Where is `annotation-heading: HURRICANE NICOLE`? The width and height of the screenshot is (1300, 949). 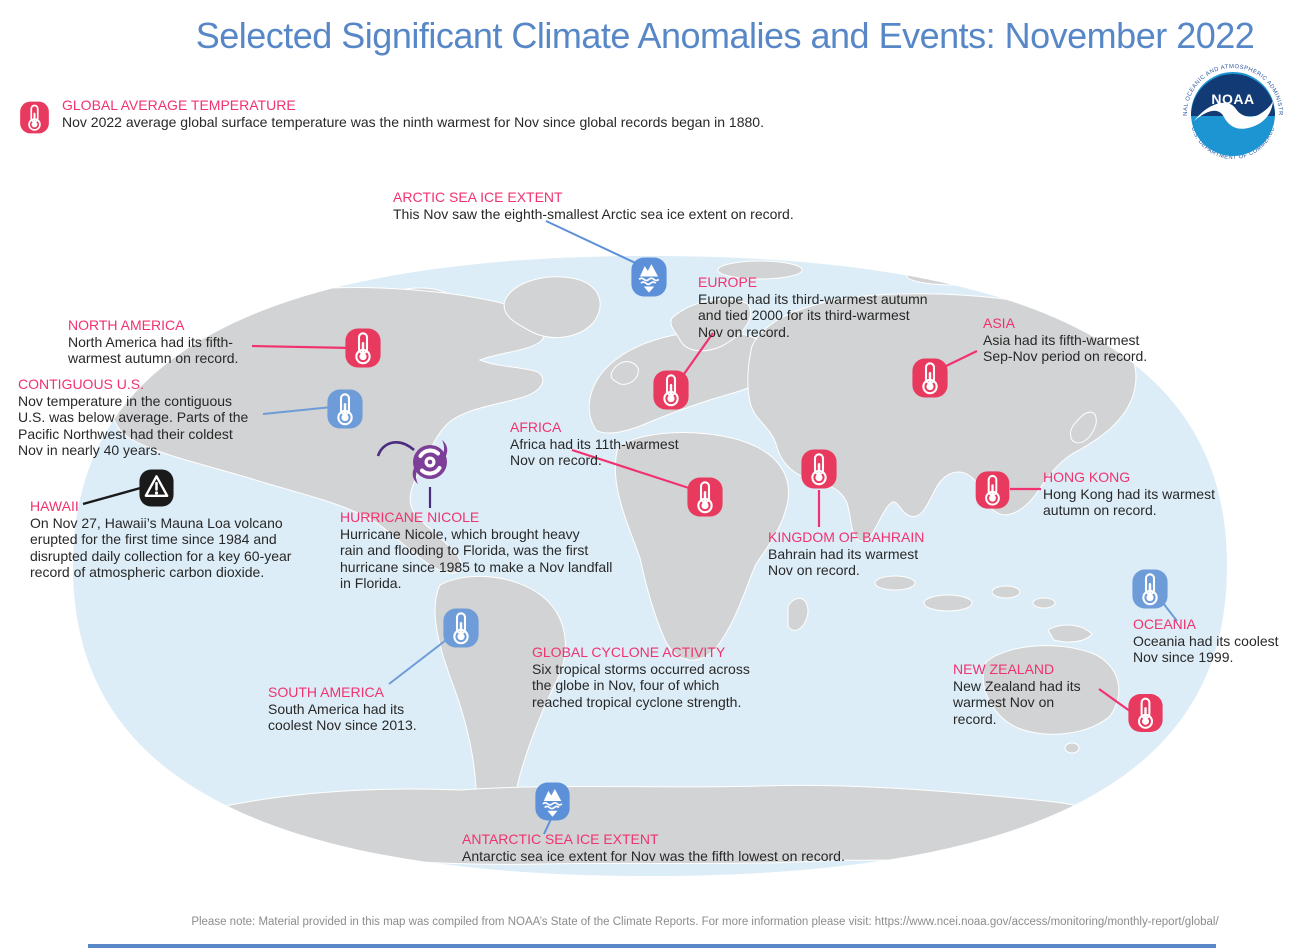
annotation-heading: HURRICANE NICOLE is located at coordinates (410, 517).